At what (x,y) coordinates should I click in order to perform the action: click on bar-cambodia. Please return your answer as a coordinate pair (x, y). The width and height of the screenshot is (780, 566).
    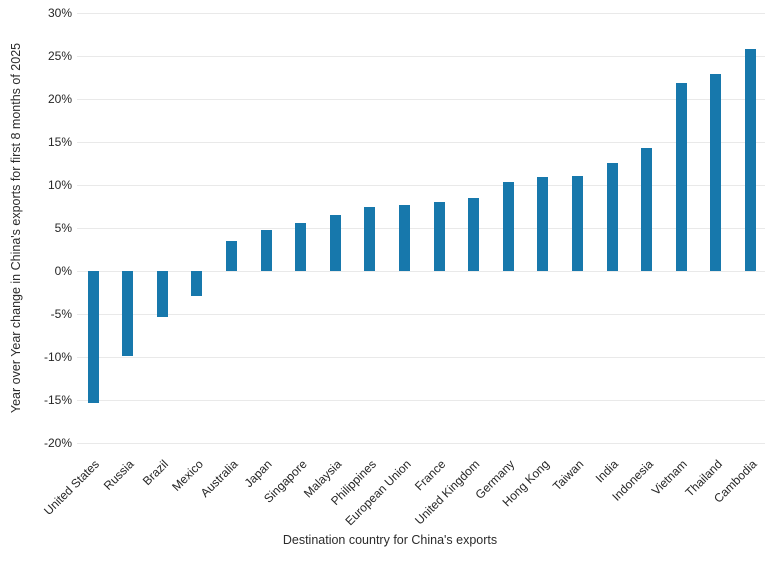
    Looking at the image, I should click on (750, 160).